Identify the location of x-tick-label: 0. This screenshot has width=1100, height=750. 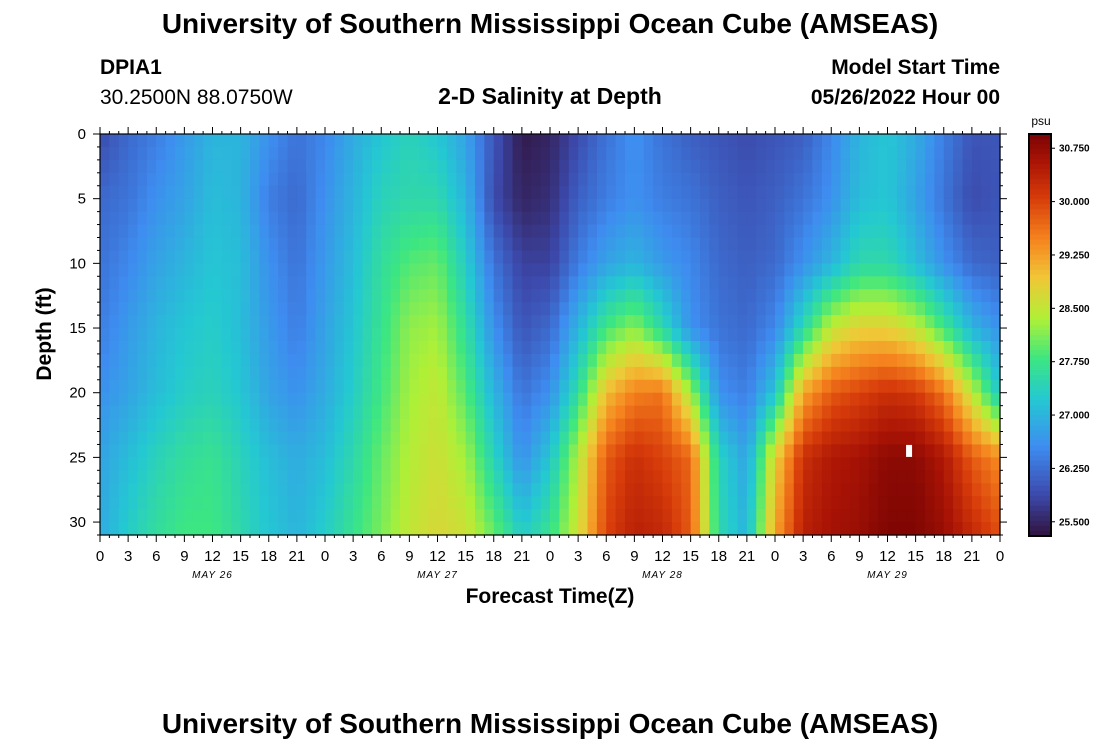
(100, 556).